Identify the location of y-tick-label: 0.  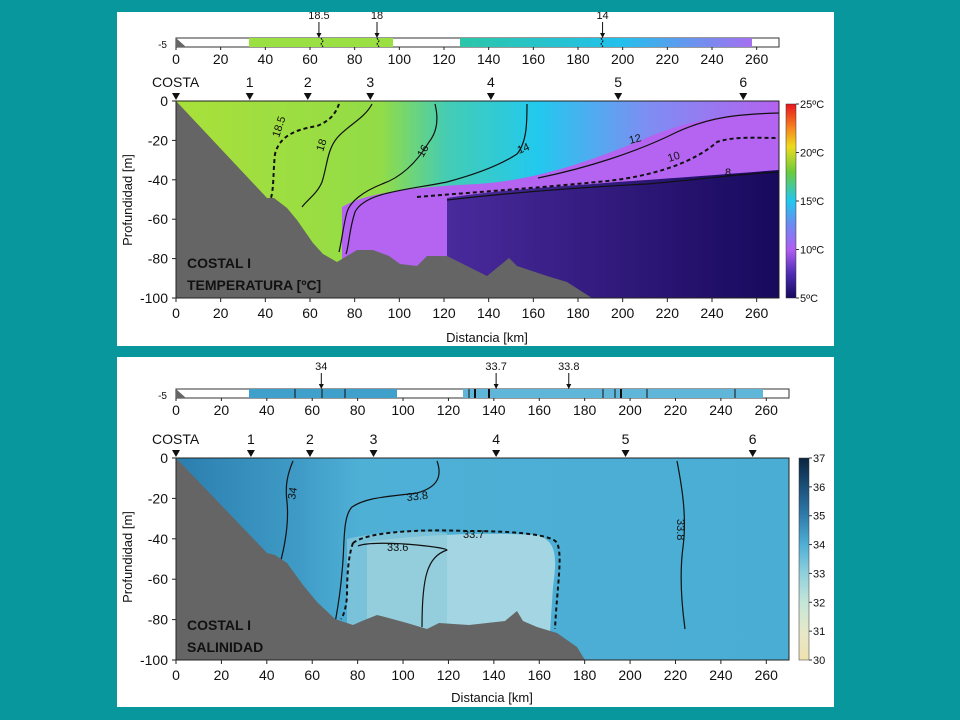
(164, 458).